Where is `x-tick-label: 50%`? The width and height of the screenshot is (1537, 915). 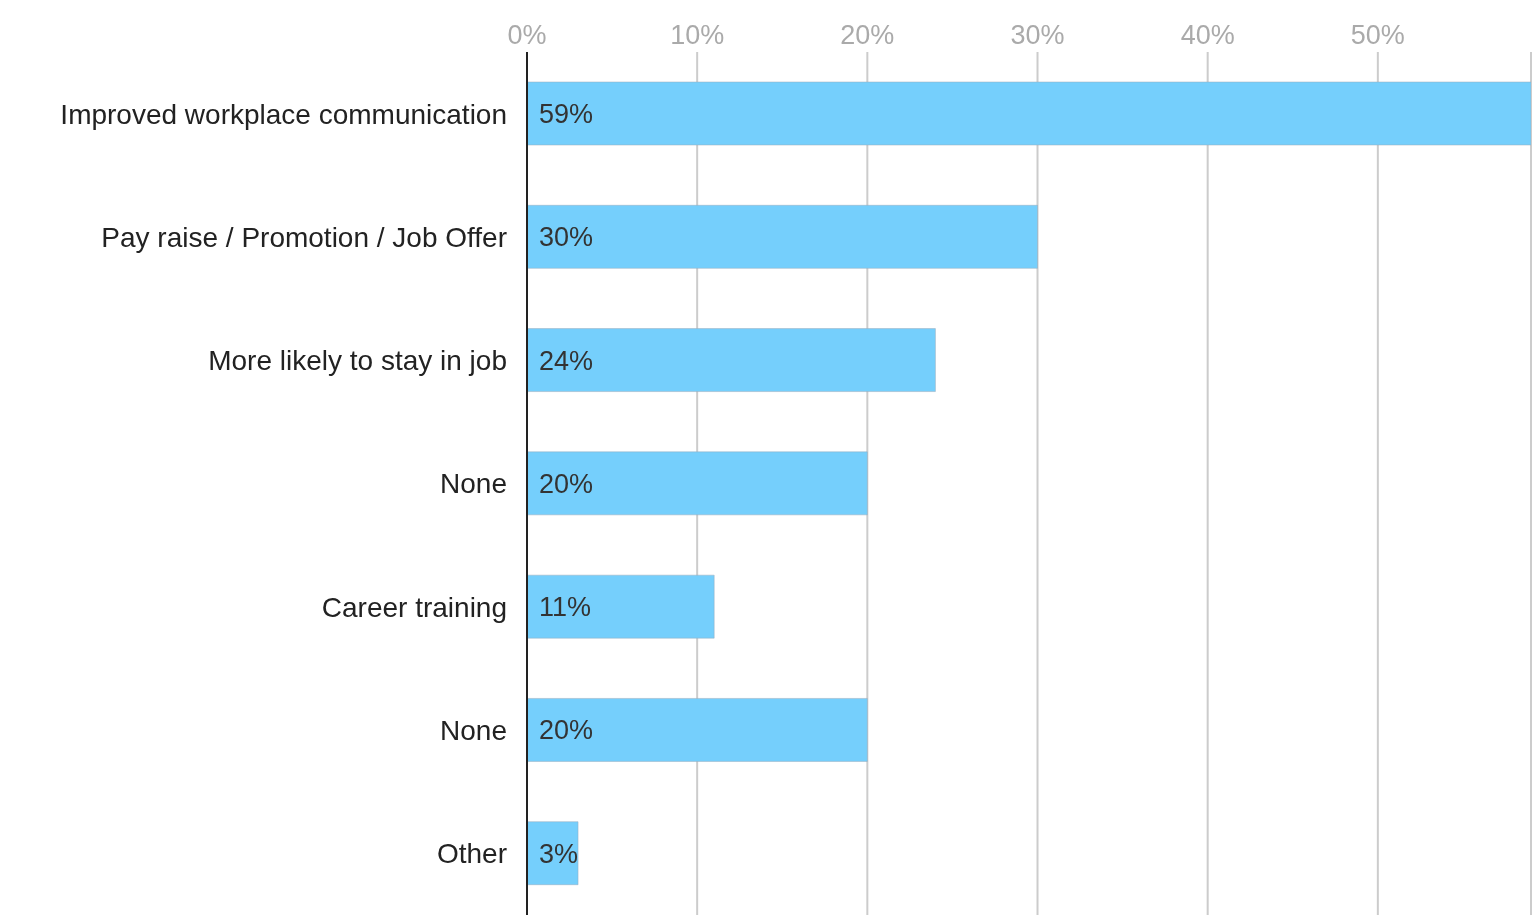 x-tick-label: 50% is located at coordinates (1377, 35).